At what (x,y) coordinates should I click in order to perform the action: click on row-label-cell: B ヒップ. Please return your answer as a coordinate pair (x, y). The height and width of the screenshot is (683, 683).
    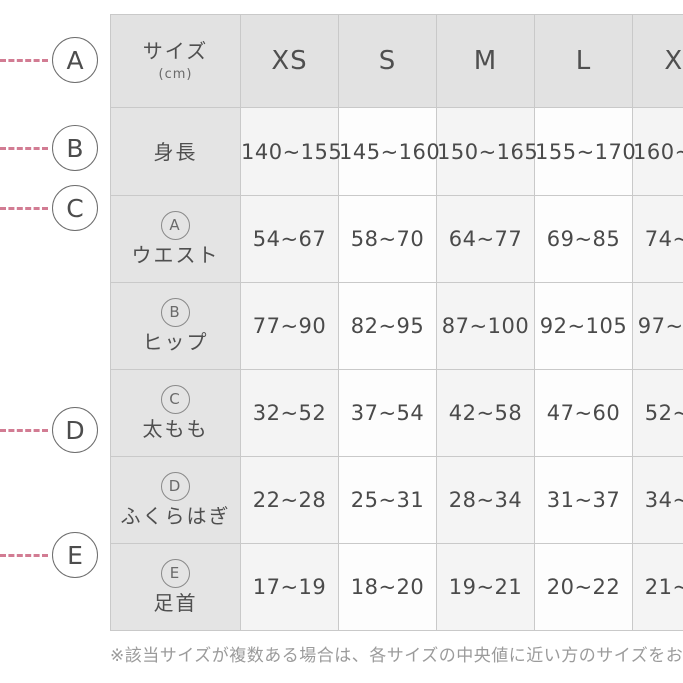
    Looking at the image, I should click on (175, 326).